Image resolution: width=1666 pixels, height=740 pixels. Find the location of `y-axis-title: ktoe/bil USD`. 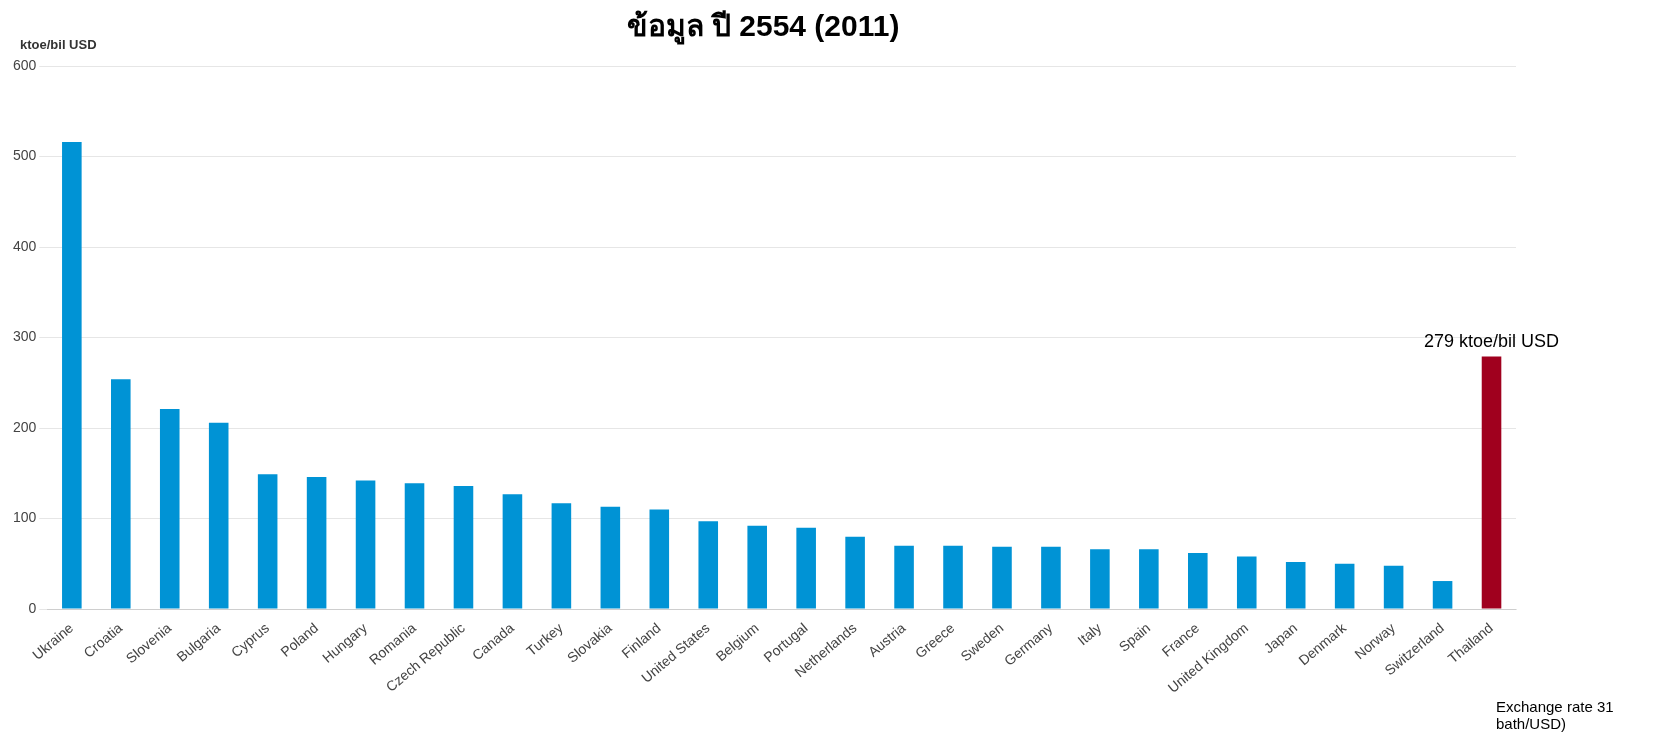

y-axis-title: ktoe/bil USD is located at coordinates (58, 45).